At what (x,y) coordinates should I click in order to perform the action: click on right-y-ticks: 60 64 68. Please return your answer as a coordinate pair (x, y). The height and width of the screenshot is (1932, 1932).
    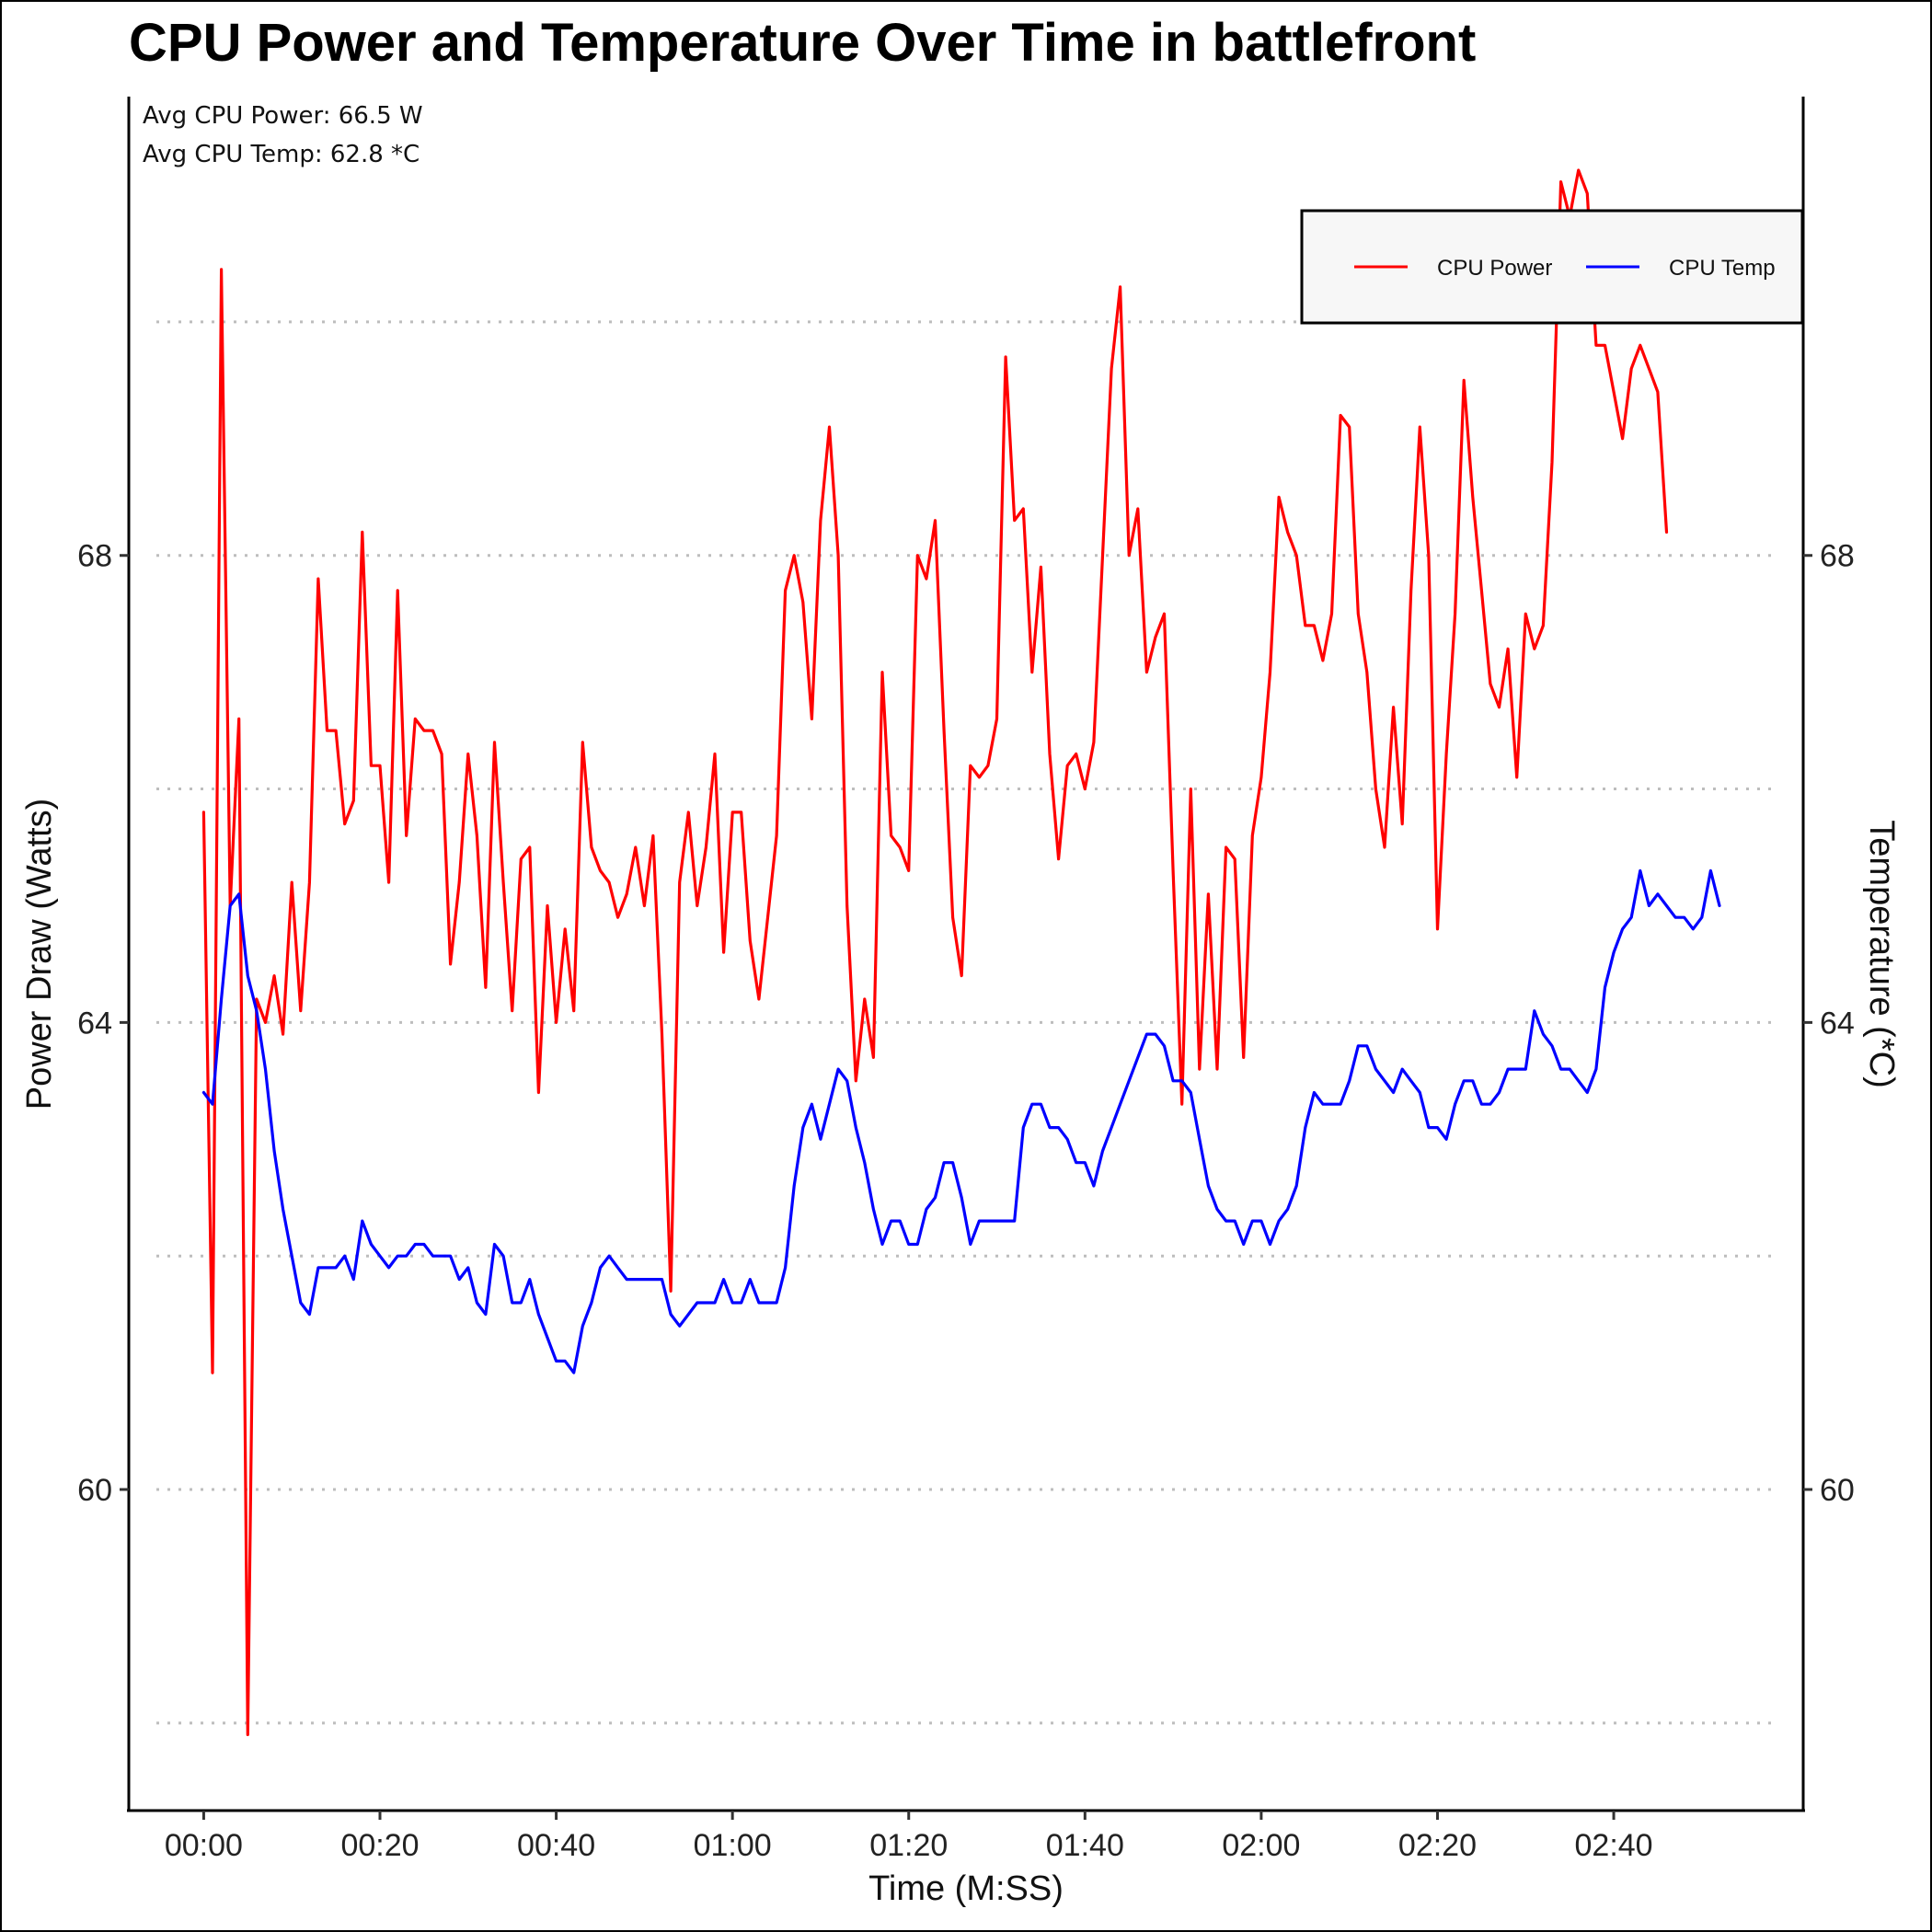
    Looking at the image, I should click on (1829, 1023).